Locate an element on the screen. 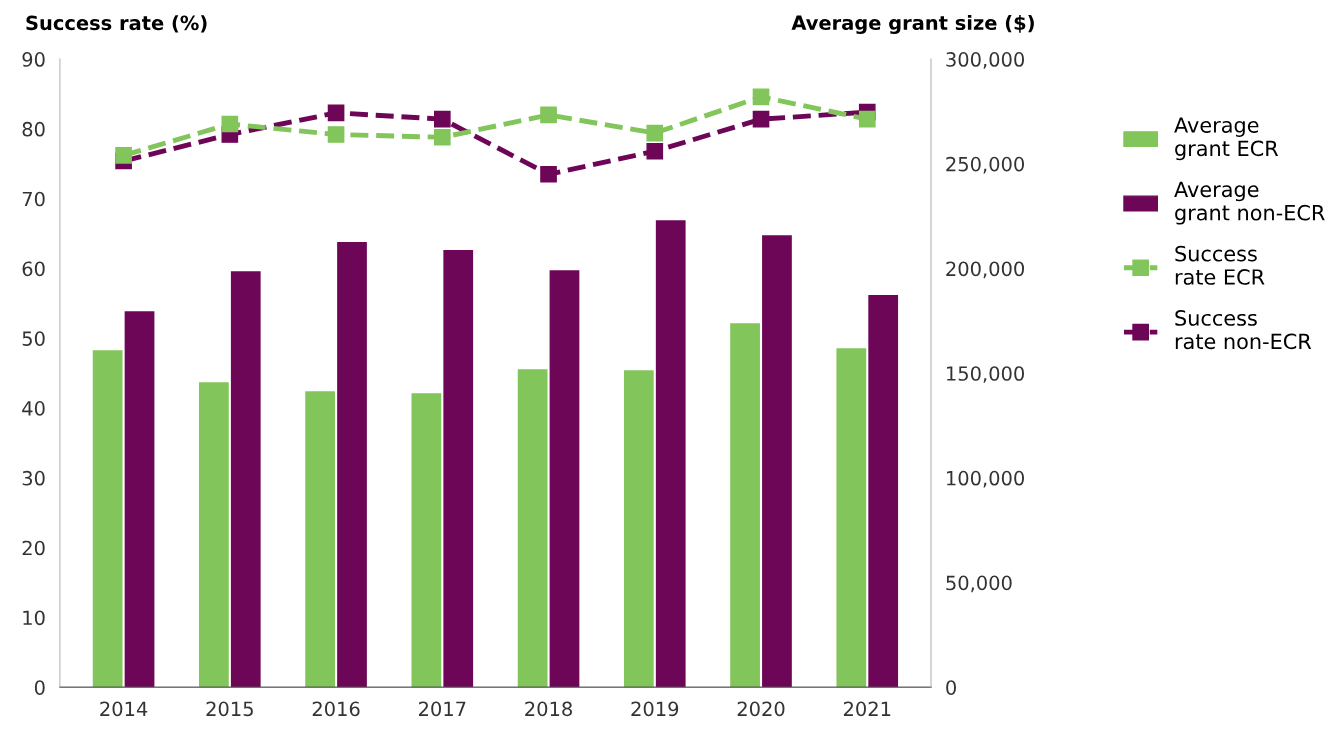  y2-tick-label: 0 is located at coordinates (951, 687).